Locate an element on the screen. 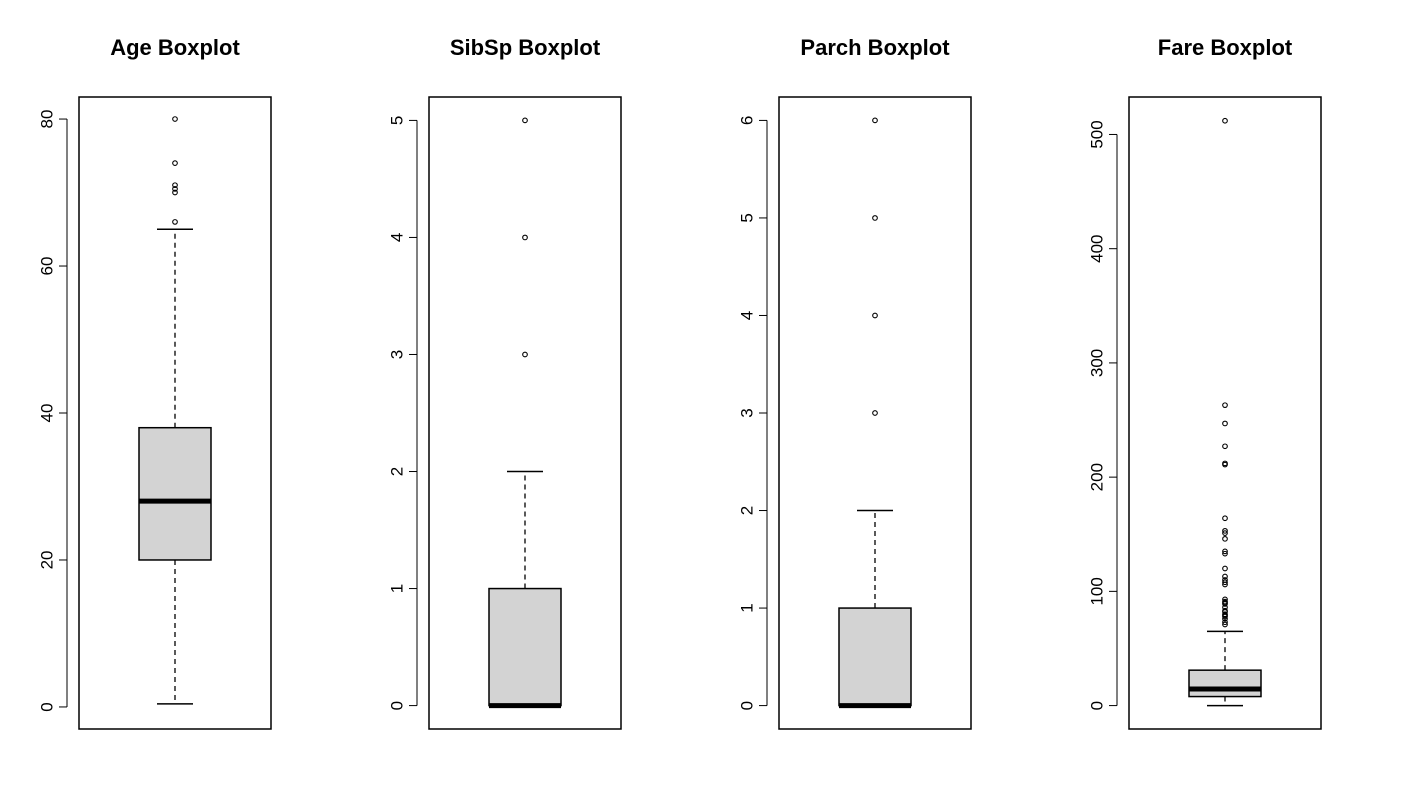  y-tick-label-age: 40 is located at coordinates (47, 413).